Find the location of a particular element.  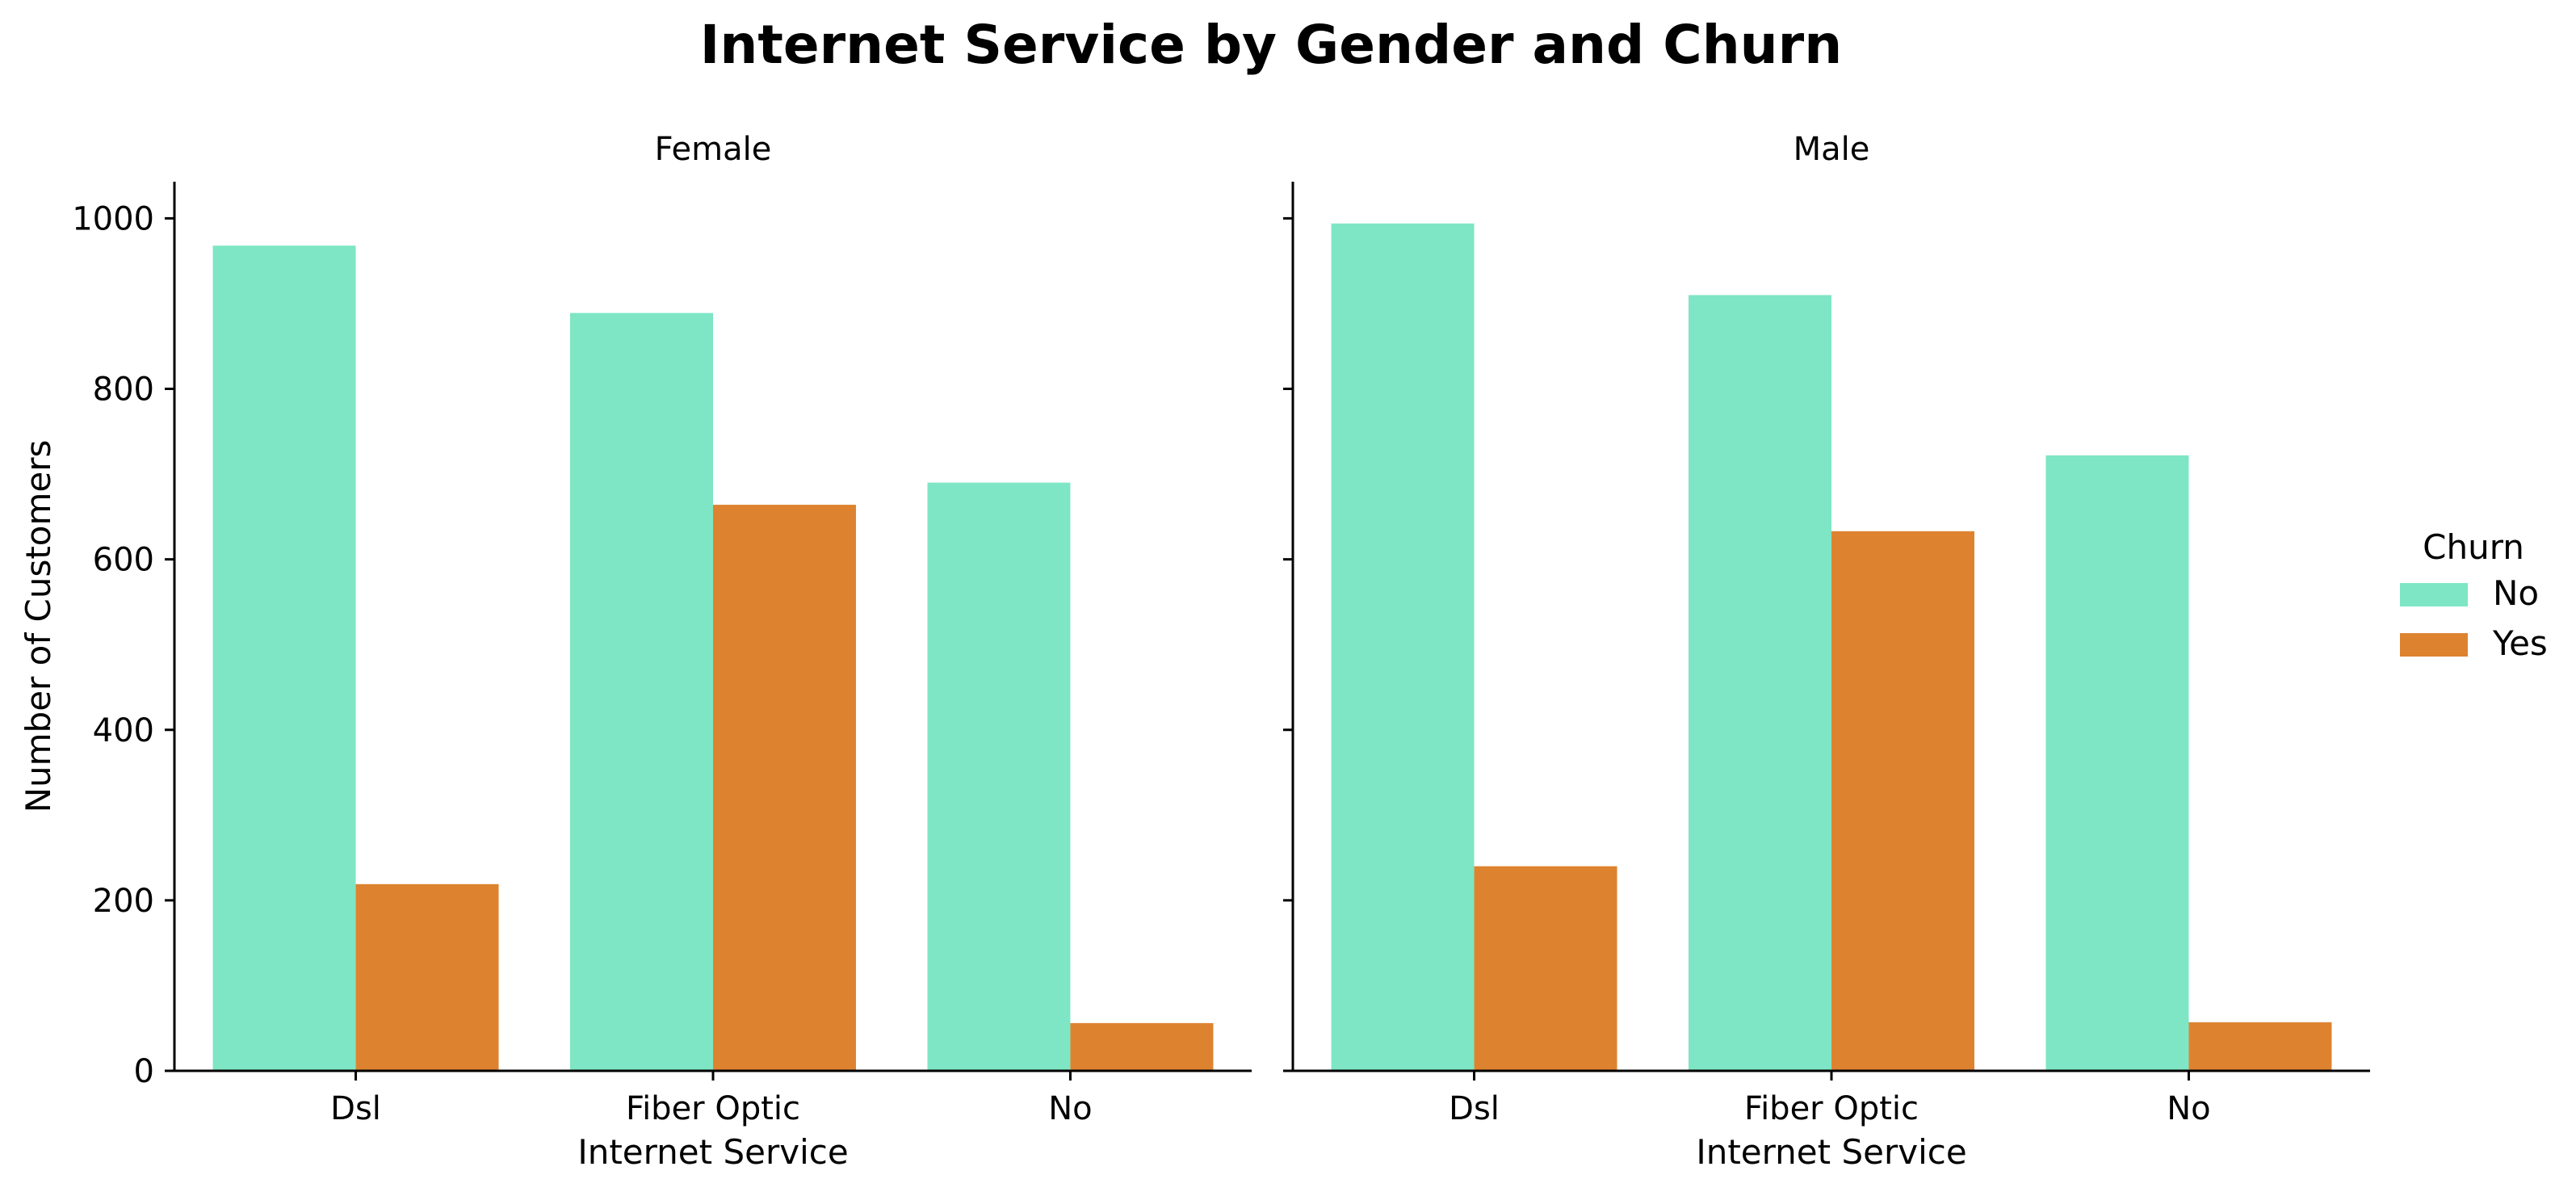

x-tick-label-male-dsl: Dsl is located at coordinates (1474, 1108).